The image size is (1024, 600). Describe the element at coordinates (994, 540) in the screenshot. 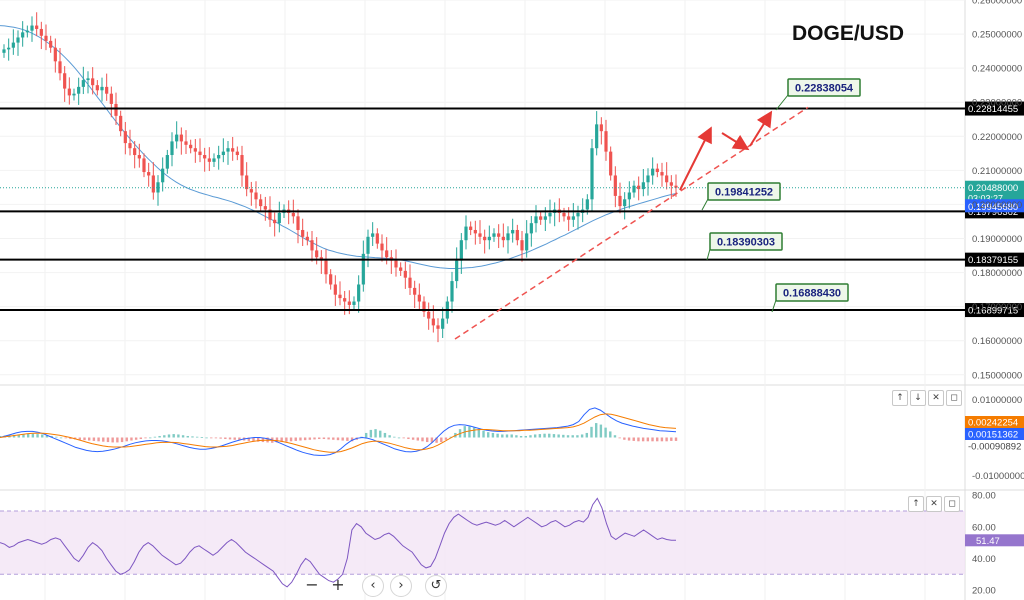

I see `rsi-value-tag` at that location.